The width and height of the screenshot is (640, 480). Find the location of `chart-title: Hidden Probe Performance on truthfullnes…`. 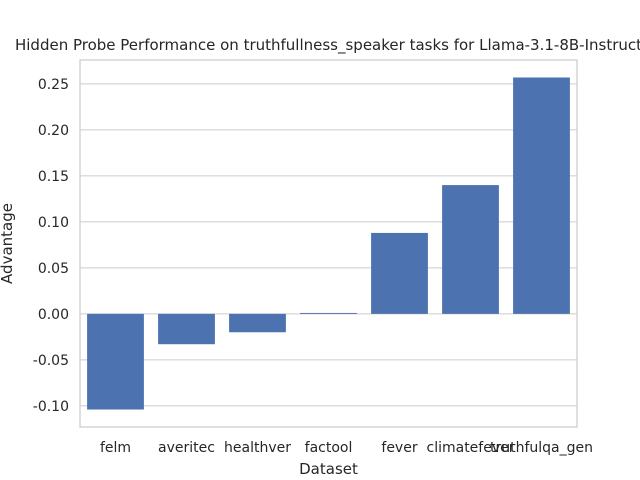

chart-title: Hidden Probe Performance on truthfullnes… is located at coordinates (327, 45).